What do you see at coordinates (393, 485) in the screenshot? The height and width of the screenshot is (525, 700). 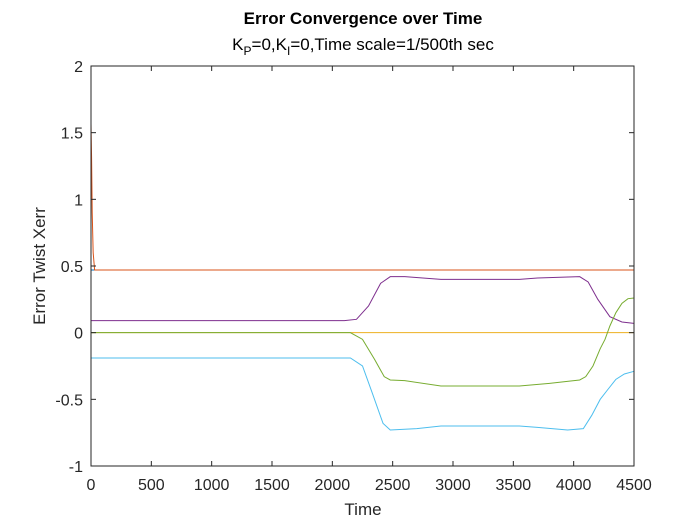 I see `x-tick-label: 2500` at bounding box center [393, 485].